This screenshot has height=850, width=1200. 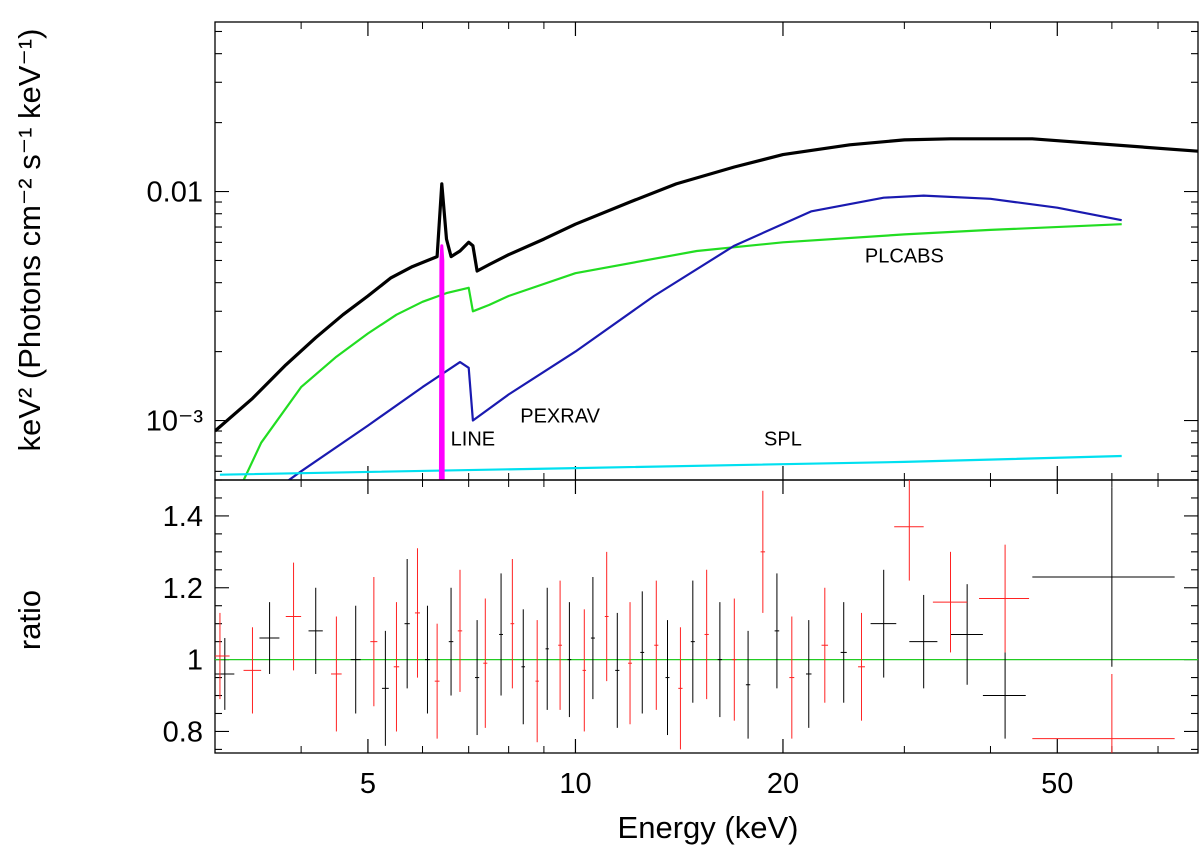 I want to click on top-y-tick-label: 10⁻³, so click(x=175, y=422).